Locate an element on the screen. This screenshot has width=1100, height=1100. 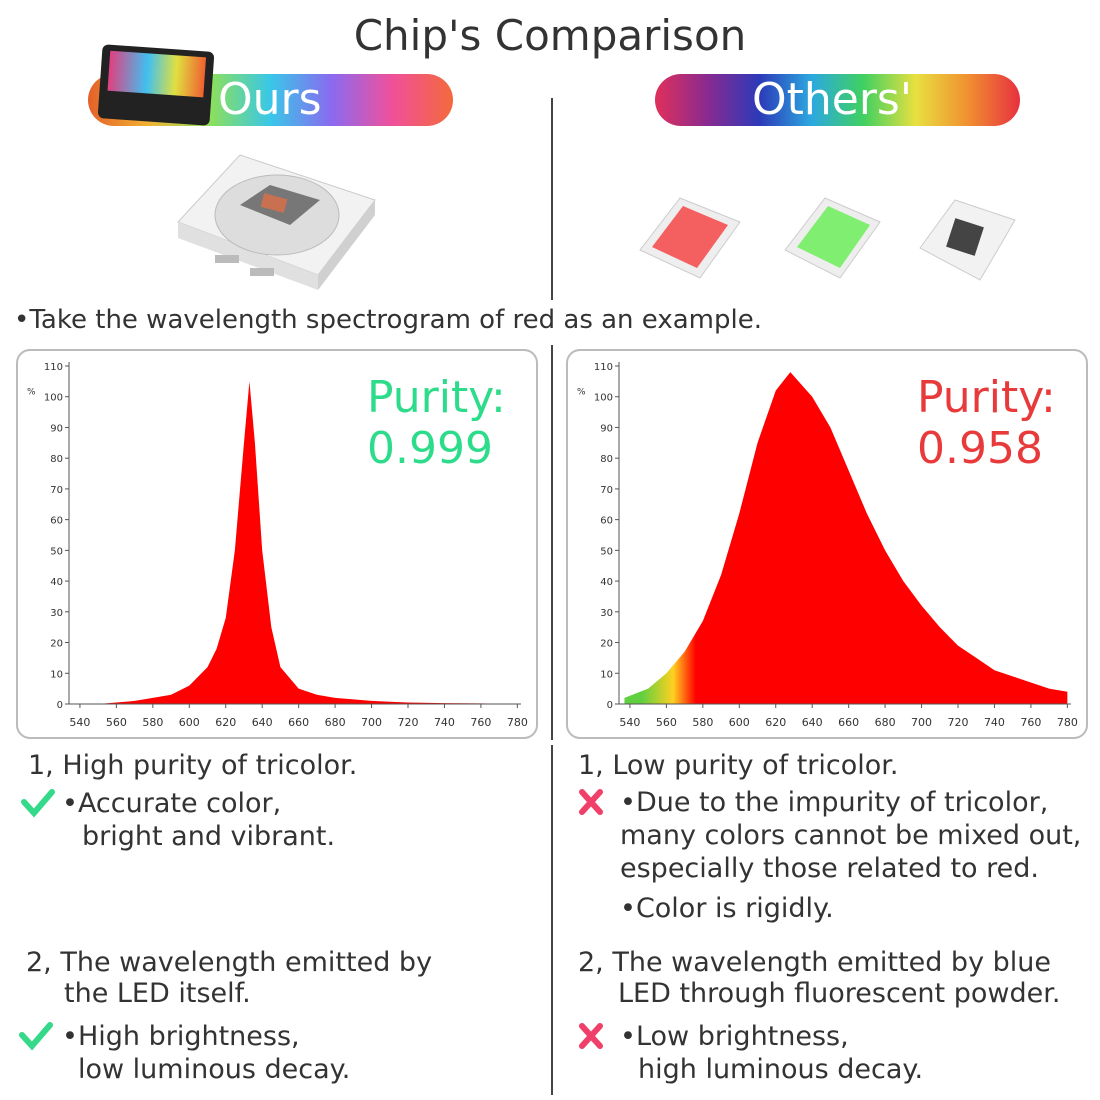
point-heading: 1, High purity of tricolor. is located at coordinates (193, 765).